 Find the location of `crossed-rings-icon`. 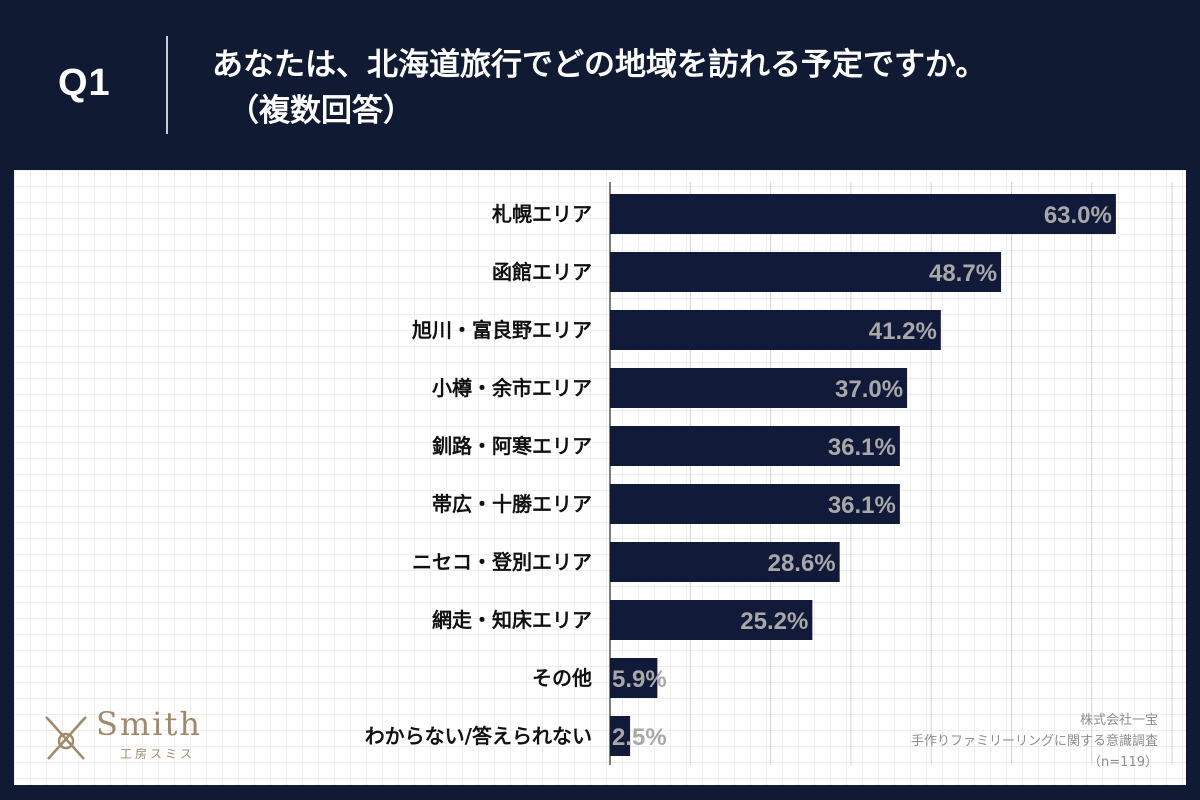

crossed-rings-icon is located at coordinates (66, 738).